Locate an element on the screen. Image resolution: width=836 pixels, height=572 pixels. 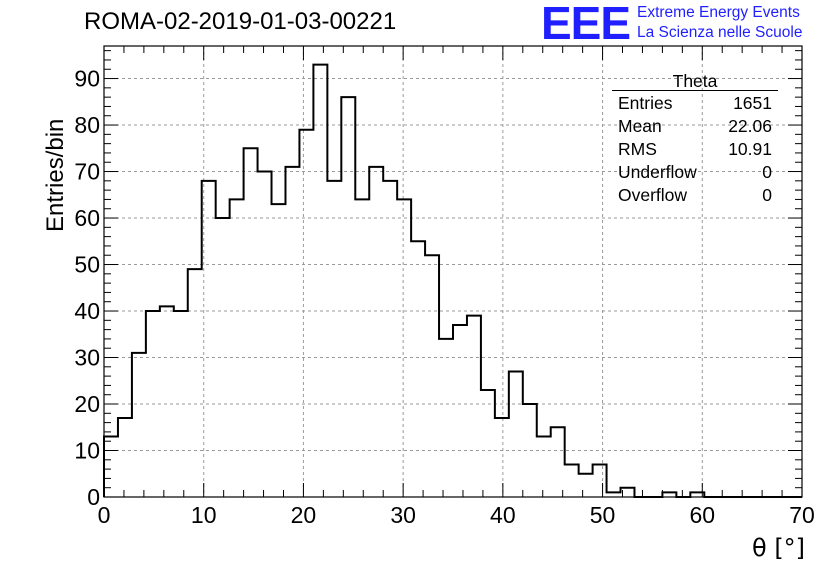
stats-value: 1651 is located at coordinates (752, 103).